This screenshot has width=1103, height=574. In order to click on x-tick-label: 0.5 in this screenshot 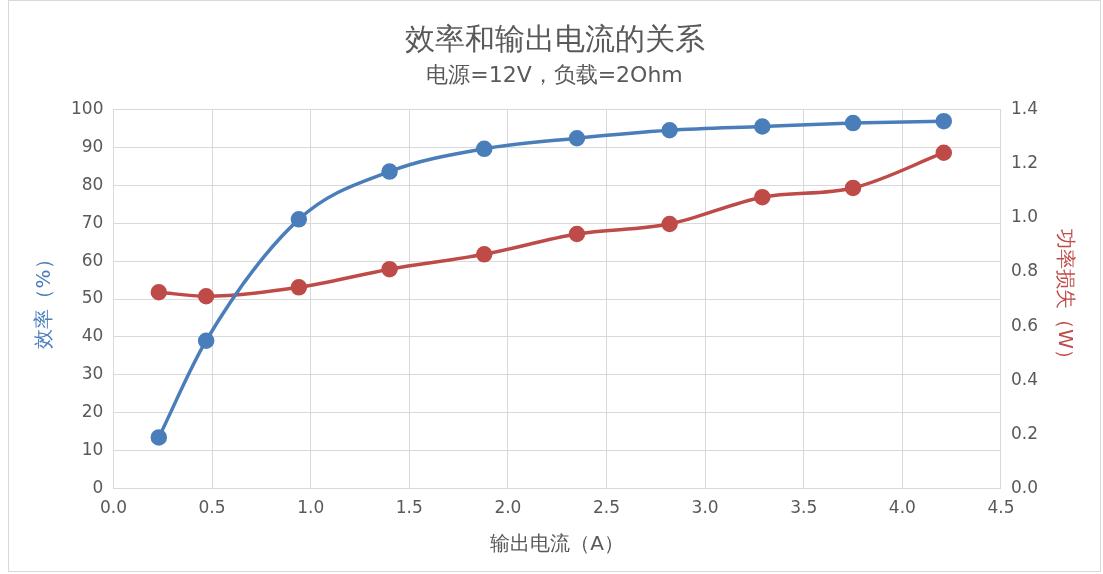, I will do `click(212, 507)`.